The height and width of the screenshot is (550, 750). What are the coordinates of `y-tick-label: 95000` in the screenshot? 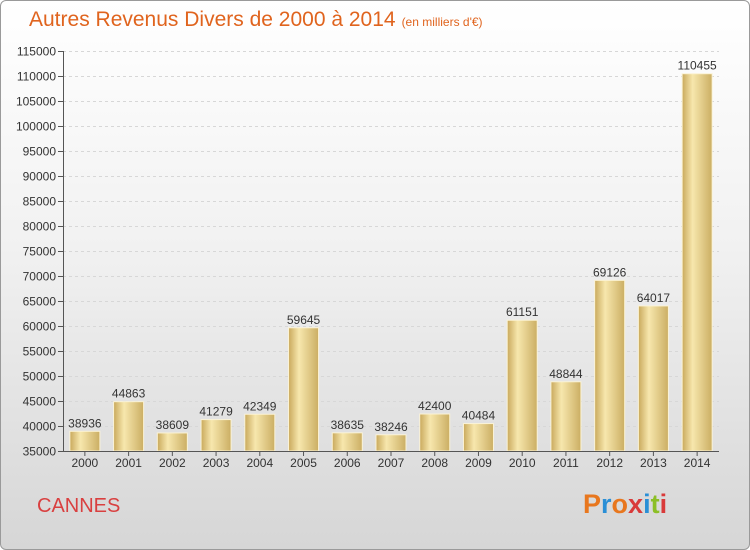 It's located at (40, 152).